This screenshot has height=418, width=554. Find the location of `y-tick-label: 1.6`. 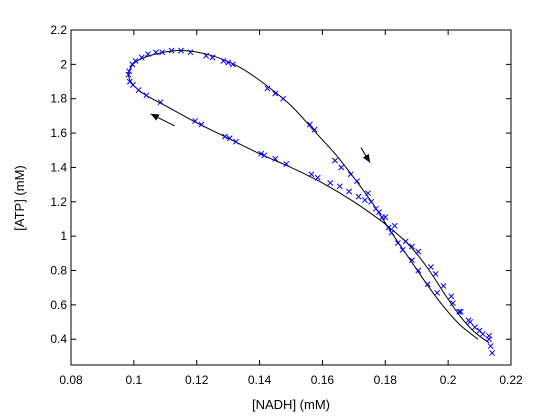

y-tick-label: 1.6 is located at coordinates (58, 133).